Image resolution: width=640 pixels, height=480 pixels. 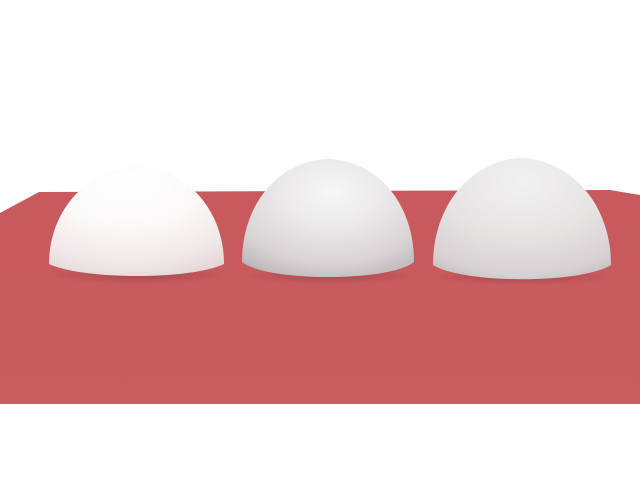 What do you see at coordinates (136, 221) in the screenshot?
I see `hemisphere-left` at bounding box center [136, 221].